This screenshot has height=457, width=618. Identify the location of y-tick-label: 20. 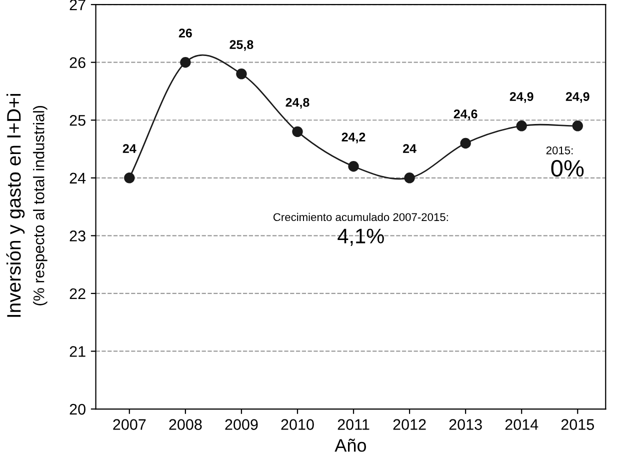
(78, 409).